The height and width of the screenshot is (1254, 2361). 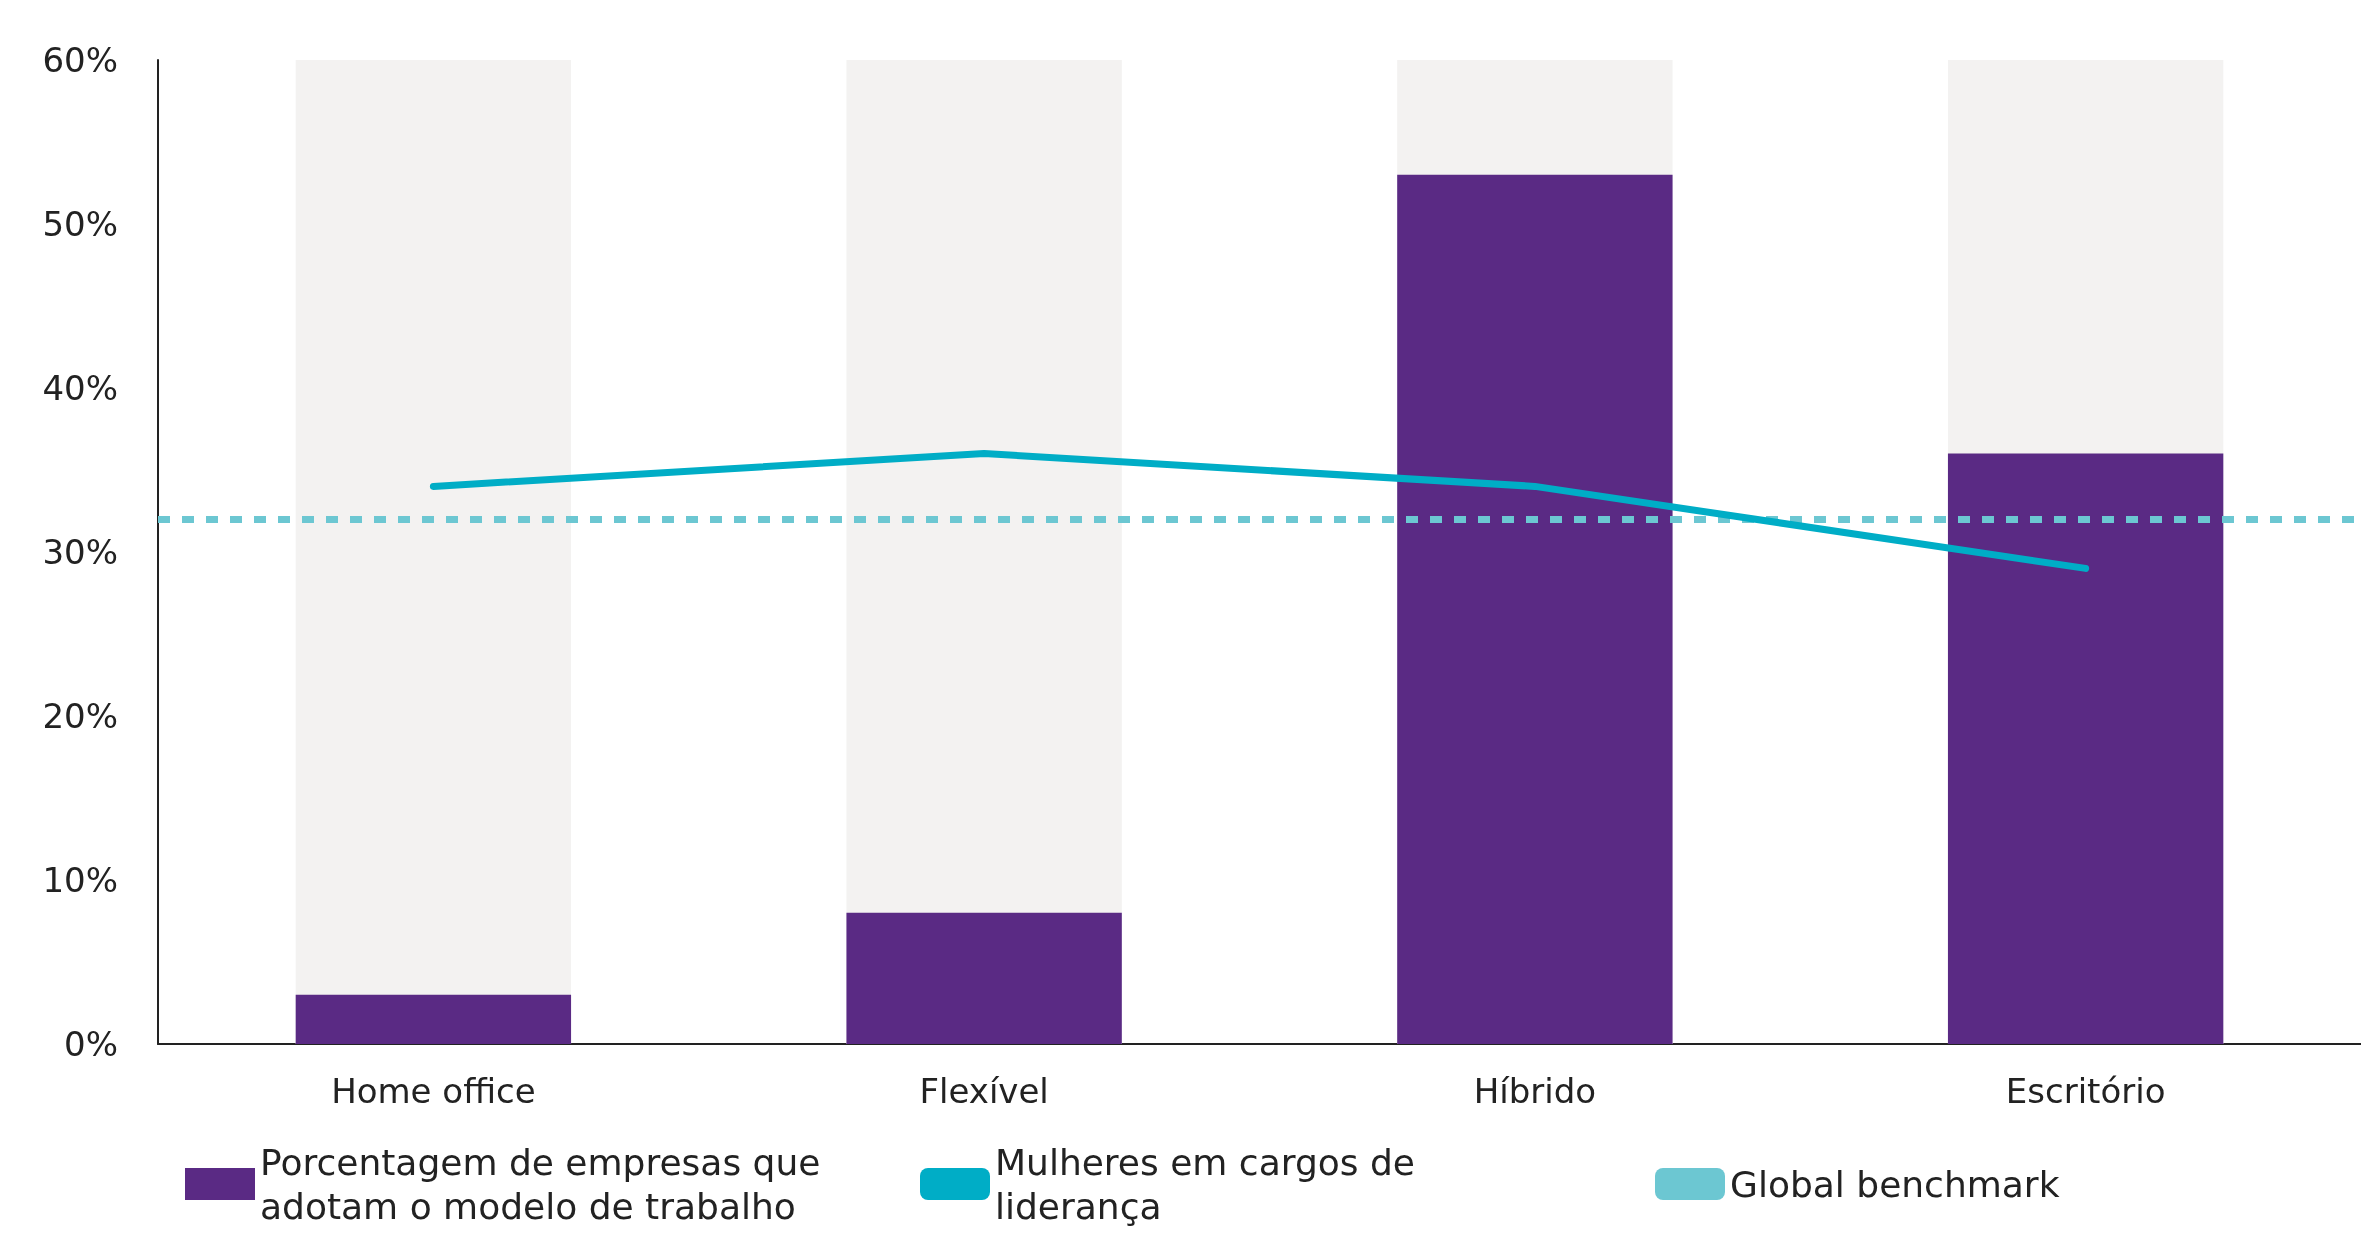 What do you see at coordinates (91, 1044) in the screenshot?
I see `y-tick-label: 0%` at bounding box center [91, 1044].